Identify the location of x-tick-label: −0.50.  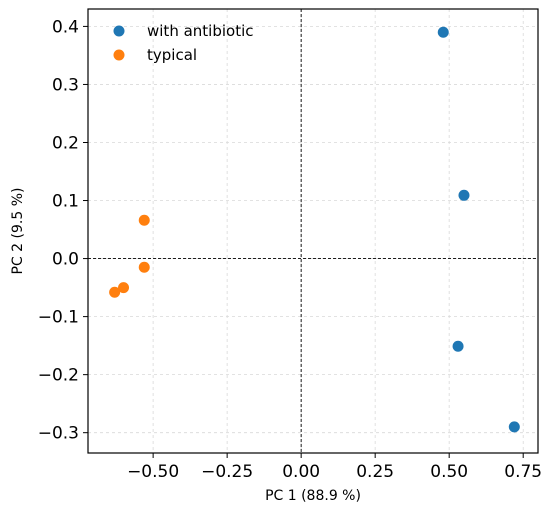
(153, 472).